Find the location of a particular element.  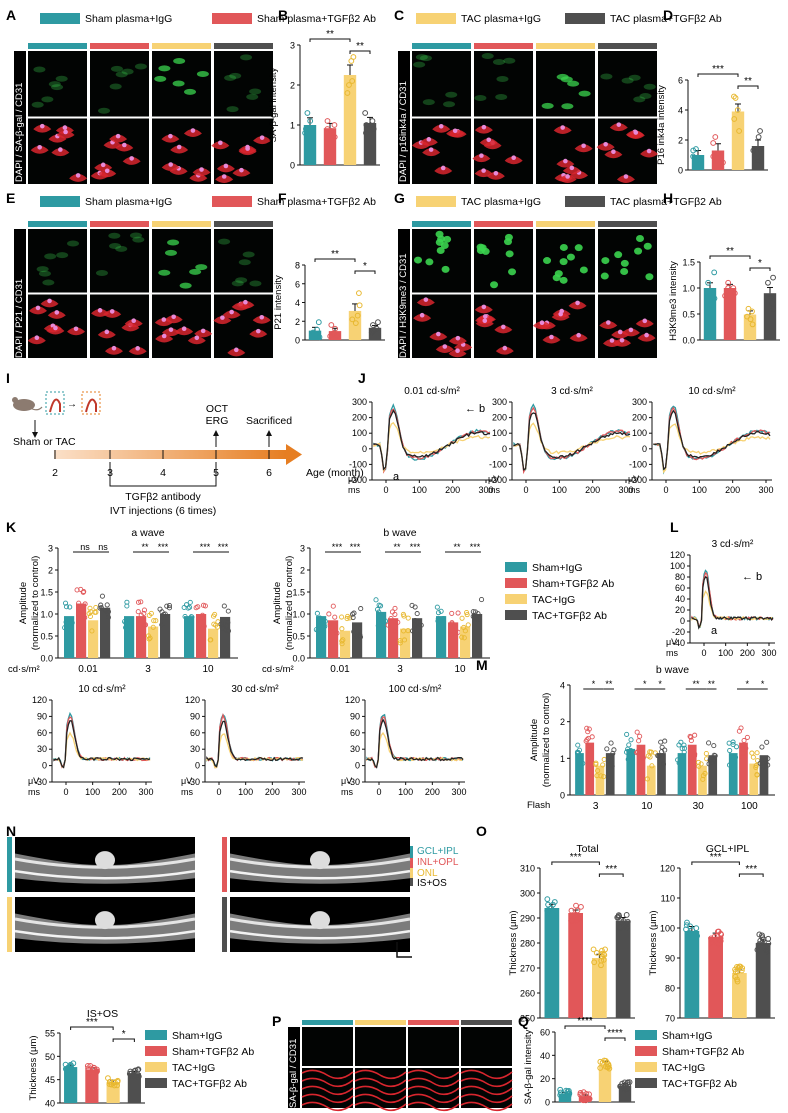

legend-swatch-sham-igg is located at coordinates (60, 18).